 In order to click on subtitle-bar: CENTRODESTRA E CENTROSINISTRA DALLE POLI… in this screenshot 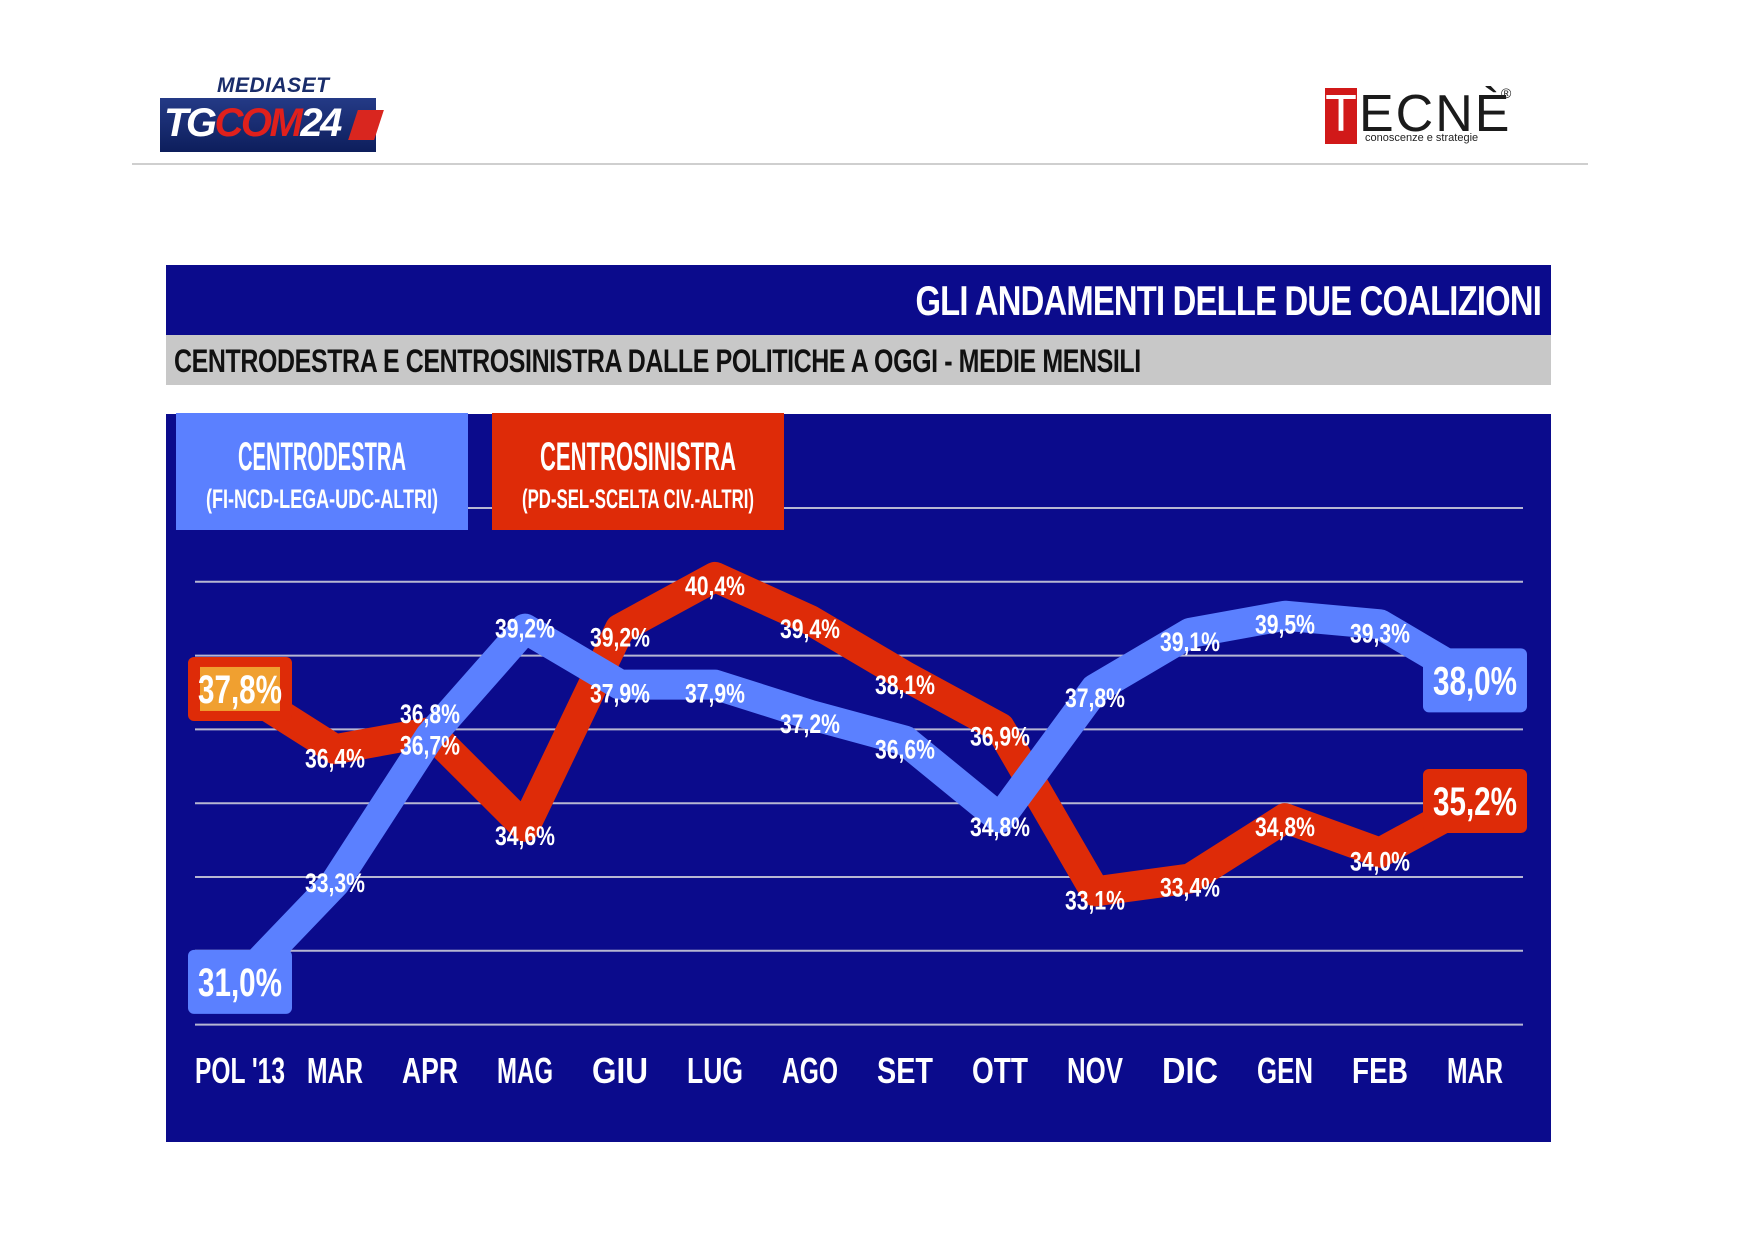, I will do `click(858, 360)`.